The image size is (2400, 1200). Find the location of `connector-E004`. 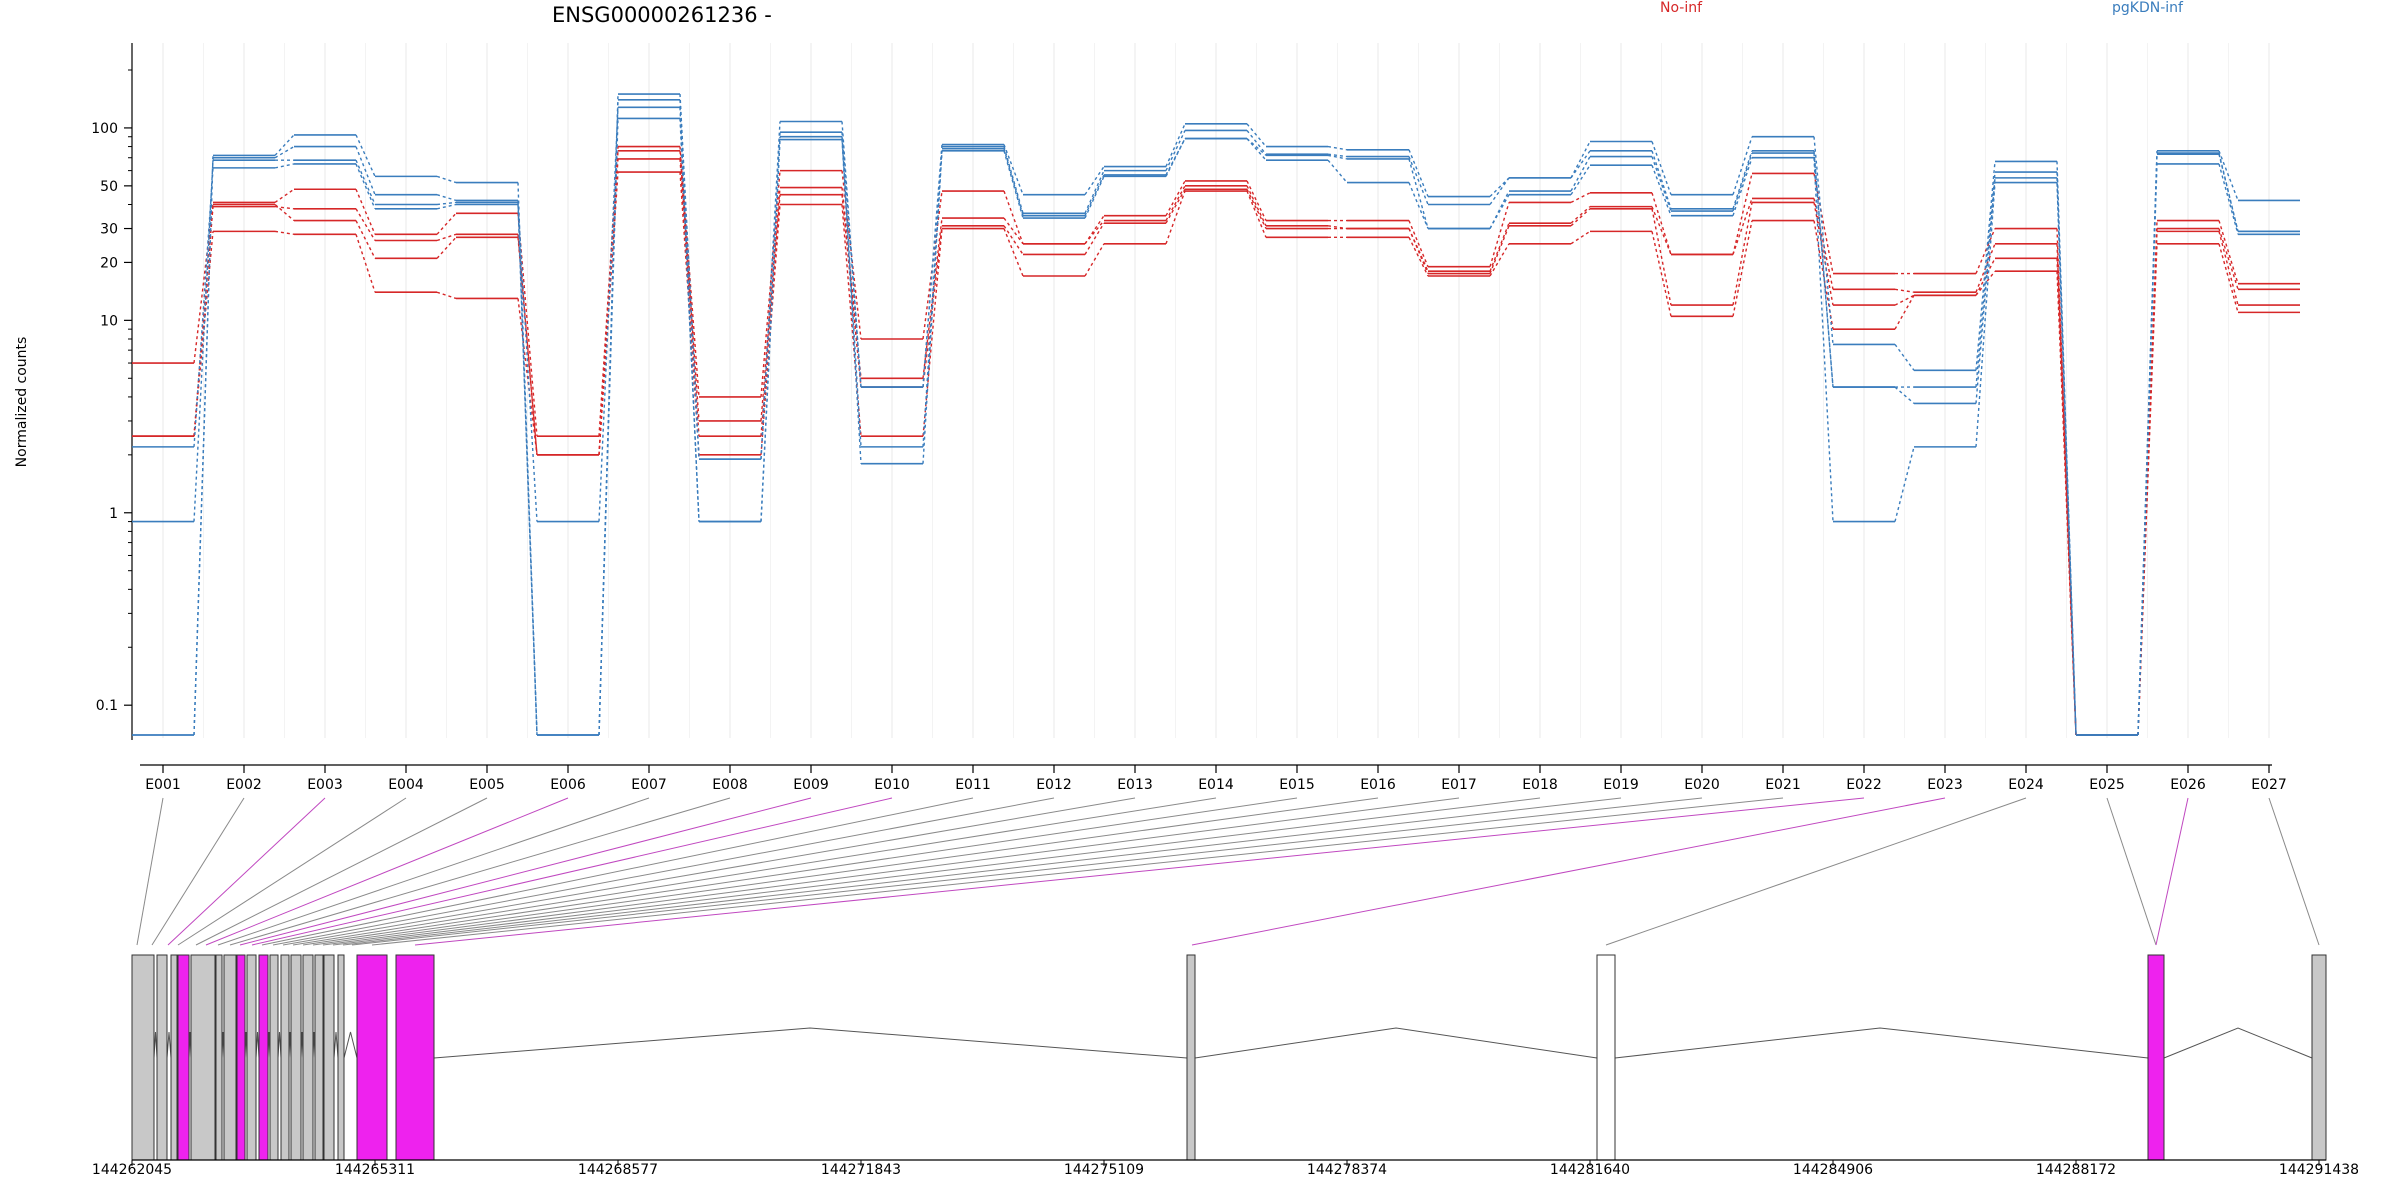

connector-E004 is located at coordinates (292, 871).